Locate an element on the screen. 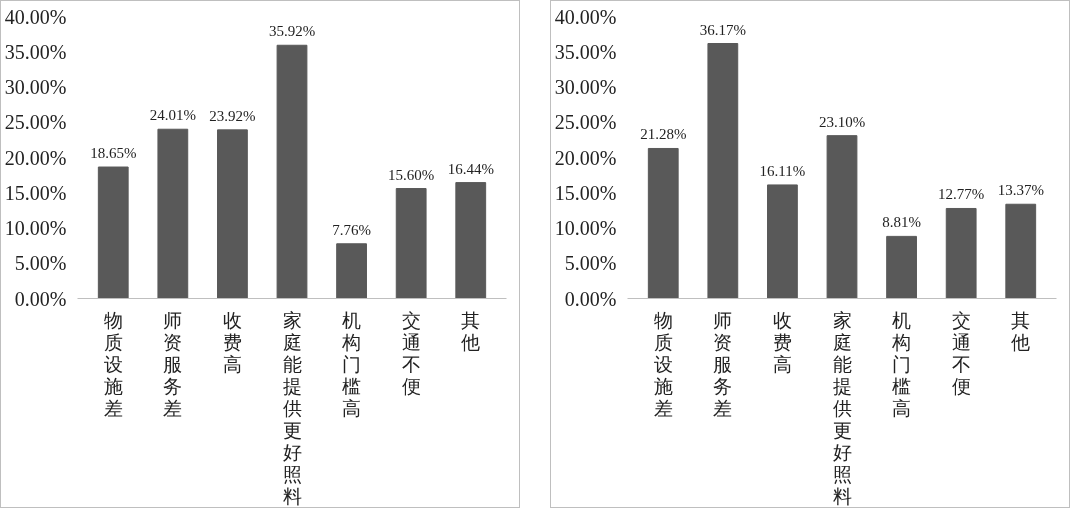  data-label: 18.65% is located at coordinates (113, 153).